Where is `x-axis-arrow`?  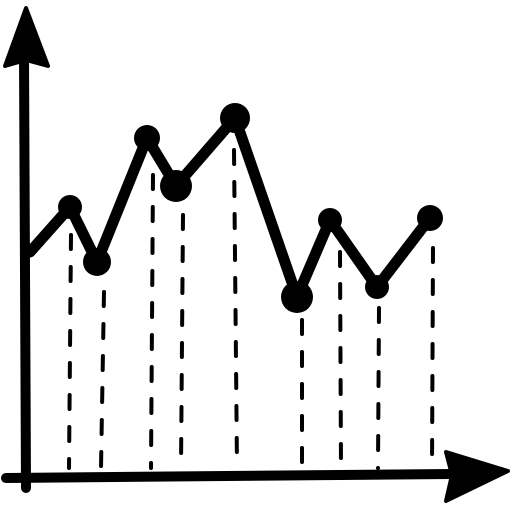
x-axis-arrow is located at coordinates (477, 476).